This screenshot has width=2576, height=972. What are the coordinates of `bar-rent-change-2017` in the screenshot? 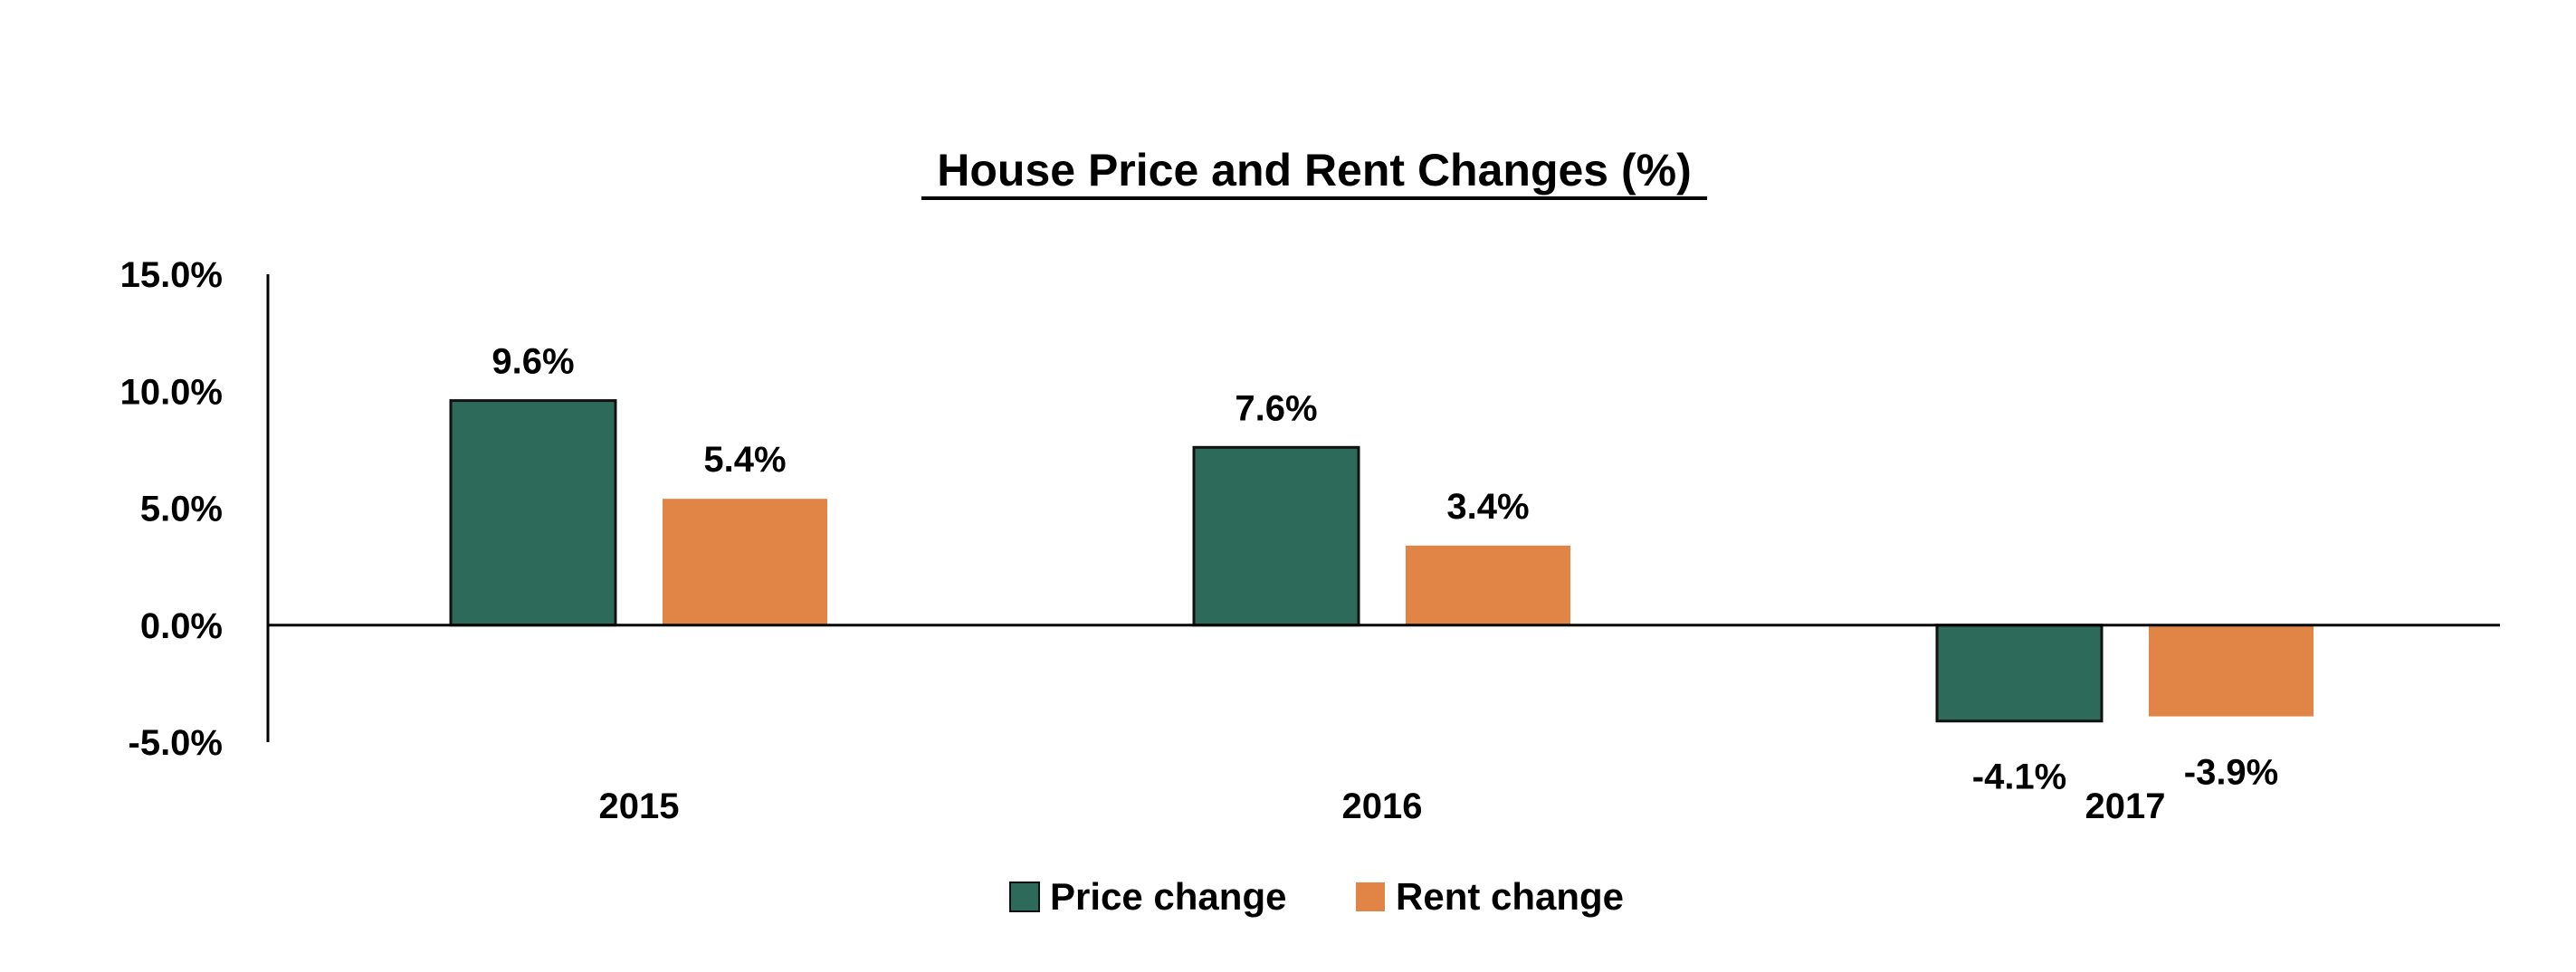 It's located at (2232, 670).